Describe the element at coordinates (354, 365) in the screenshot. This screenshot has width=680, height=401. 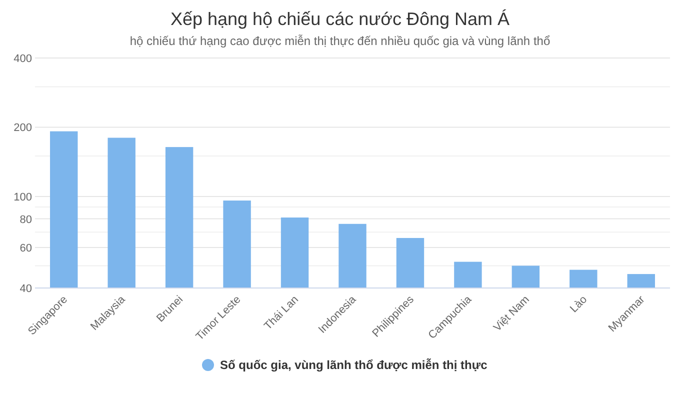
I see `legend-label: Số quốc gia, vùng lãnh thổ được miễn thị thực` at that location.